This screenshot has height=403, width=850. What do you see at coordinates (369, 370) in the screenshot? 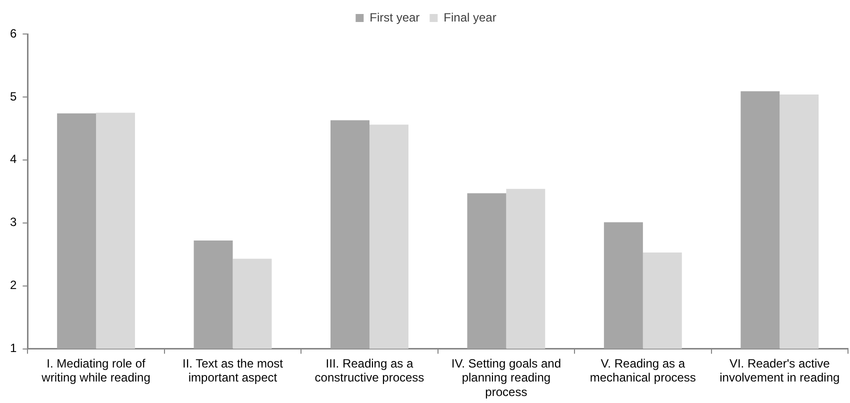
I see `x-tick-label: III. Reading as a constructive process` at bounding box center [369, 370].